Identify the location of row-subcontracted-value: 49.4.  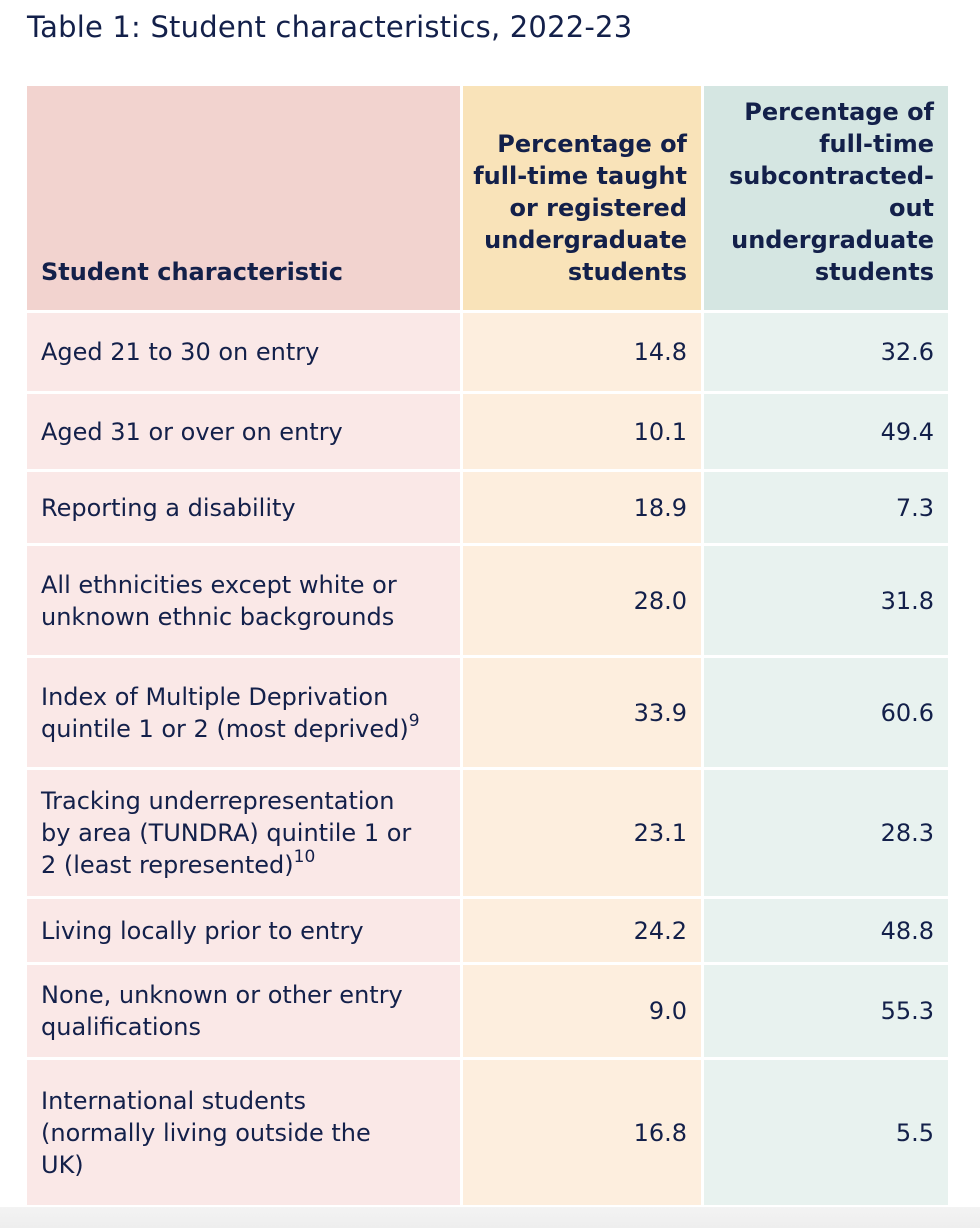
(826, 431).